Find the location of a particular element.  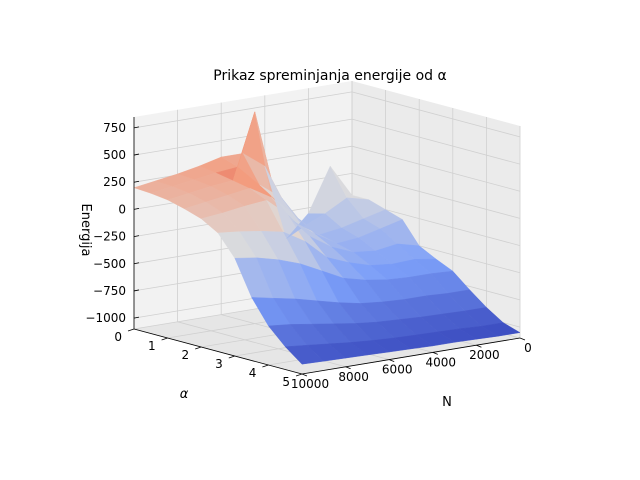

z-tick-label: −250 is located at coordinates (109, 237).